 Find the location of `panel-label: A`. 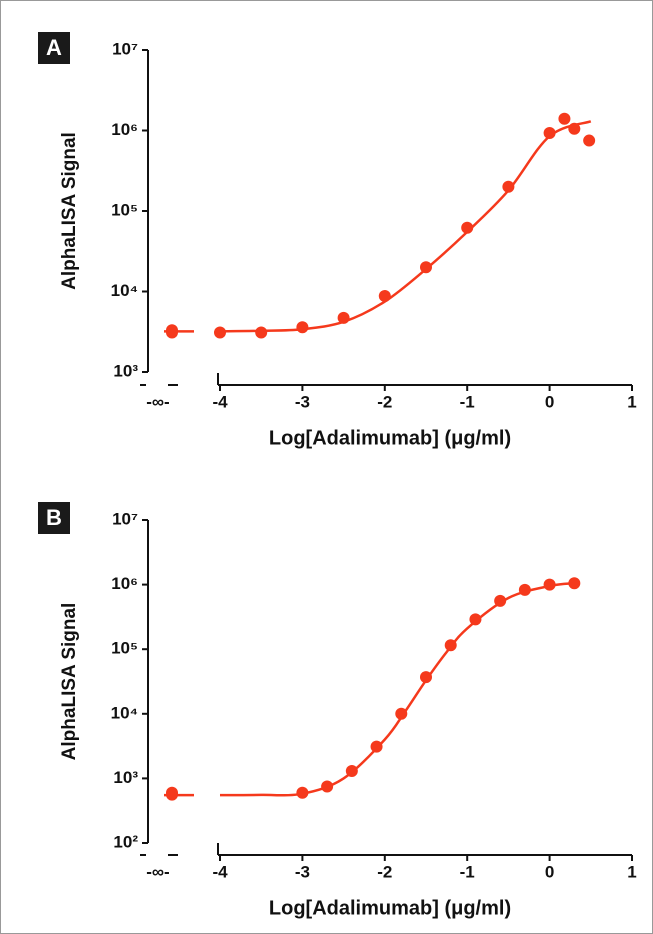

panel-label: A is located at coordinates (54, 47).